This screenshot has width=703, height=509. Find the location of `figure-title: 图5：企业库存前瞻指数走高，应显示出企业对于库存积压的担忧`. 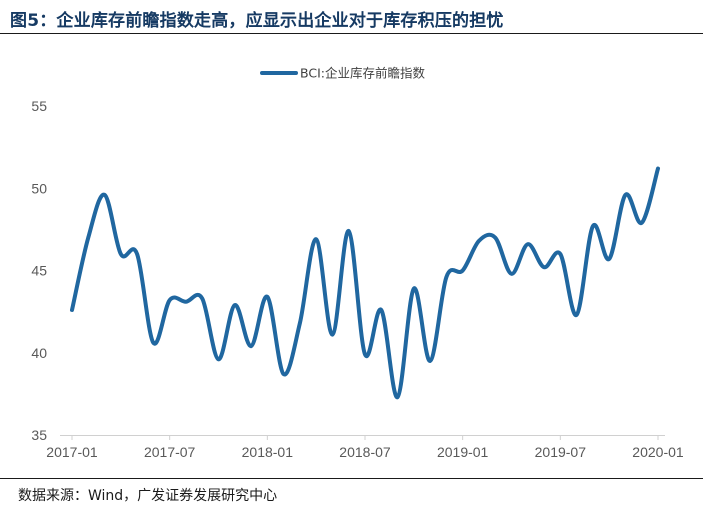

figure-title: 图5：企业库存前瞻指数走高，应显示出企业对于库存积压的担忧 is located at coordinates (257, 21).